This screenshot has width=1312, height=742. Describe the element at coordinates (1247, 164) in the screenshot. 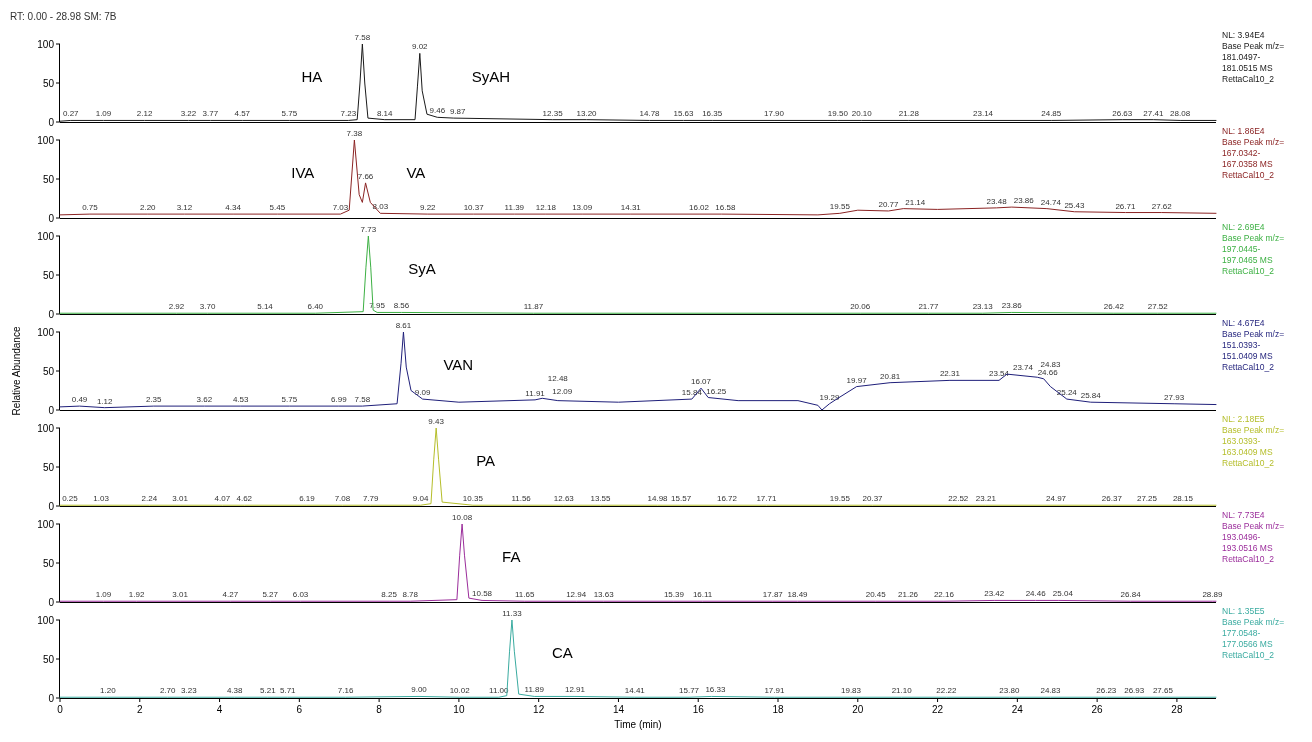

I see `text: 167.0358 MS` at that location.